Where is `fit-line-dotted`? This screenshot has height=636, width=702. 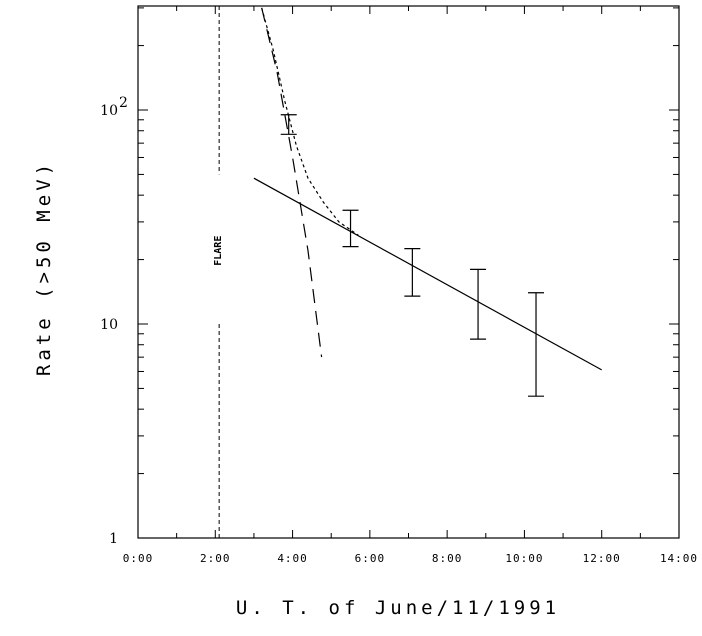
fit-line-dotted is located at coordinates (310, 121).